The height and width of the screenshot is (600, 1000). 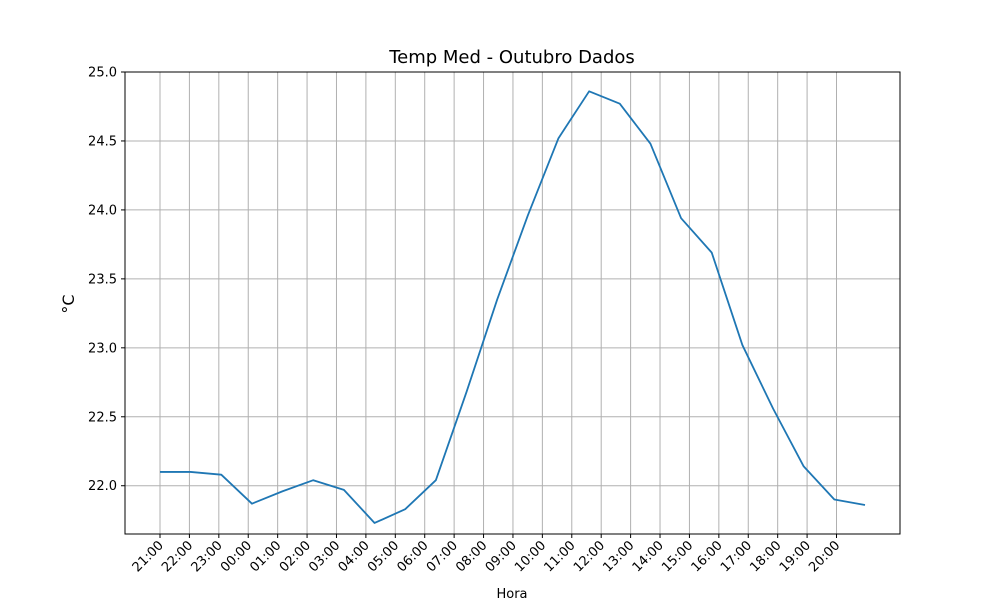 What do you see at coordinates (102, 486) in the screenshot?
I see `y-tick-label: 22.0` at bounding box center [102, 486].